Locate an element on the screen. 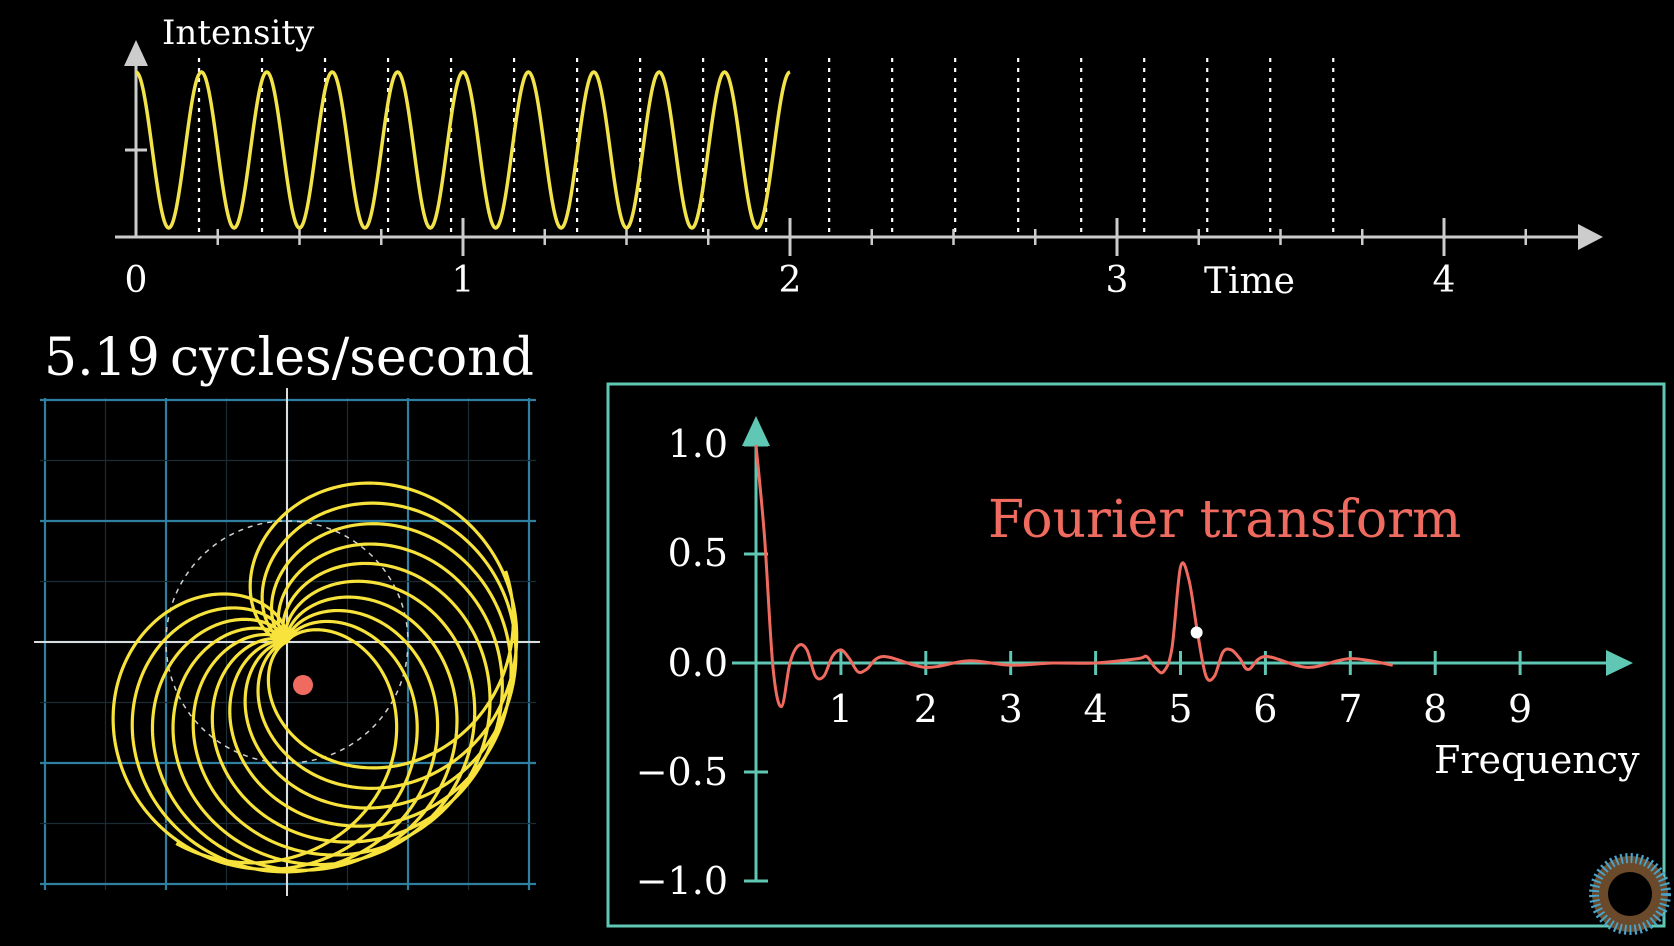  time-tick-label-0: 0 is located at coordinates (136, 280).